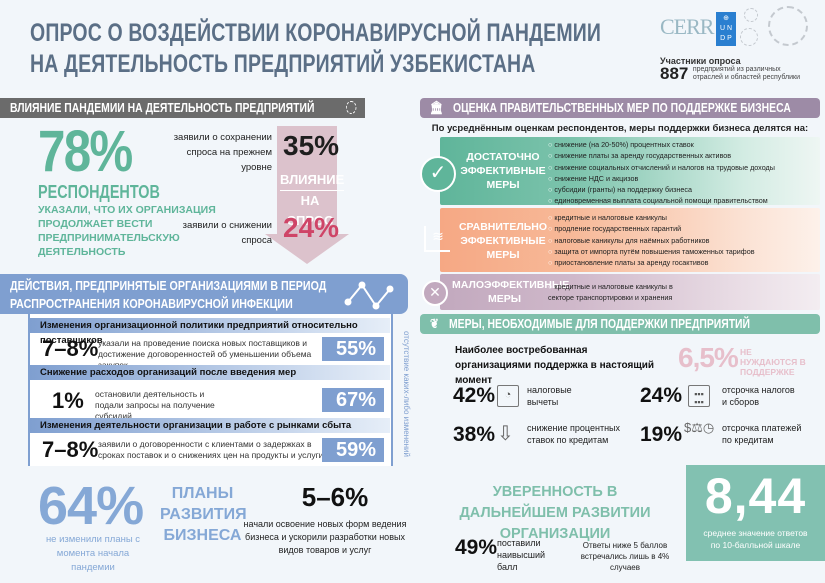 This screenshot has height=583, width=825. What do you see at coordinates (699, 396) in the screenshot?
I see `calendar-icon: ▪▪▪ ▪▪▪` at bounding box center [699, 396].